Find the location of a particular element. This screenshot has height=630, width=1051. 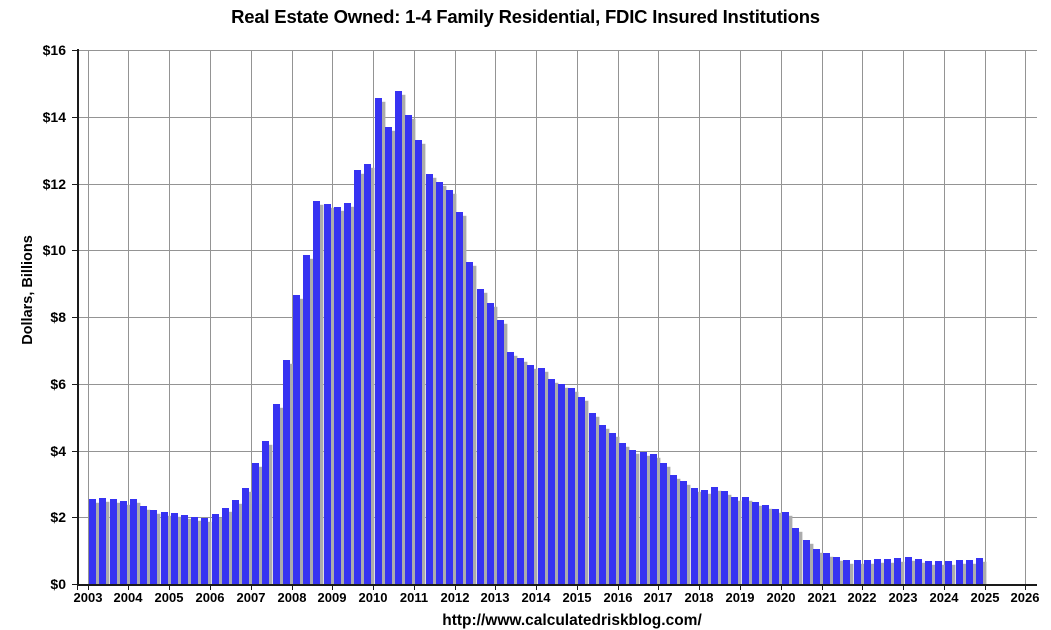

x-tick-label-2005: 2005 is located at coordinates (169, 597).